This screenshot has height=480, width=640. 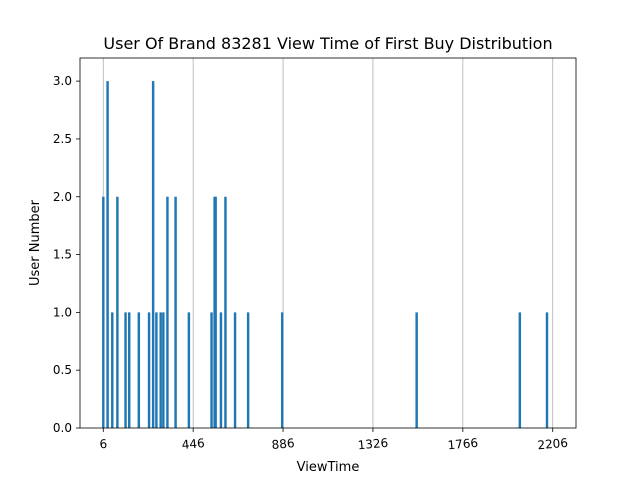 What do you see at coordinates (553, 444) in the screenshot?
I see `x-tick-label: 2206` at bounding box center [553, 444].